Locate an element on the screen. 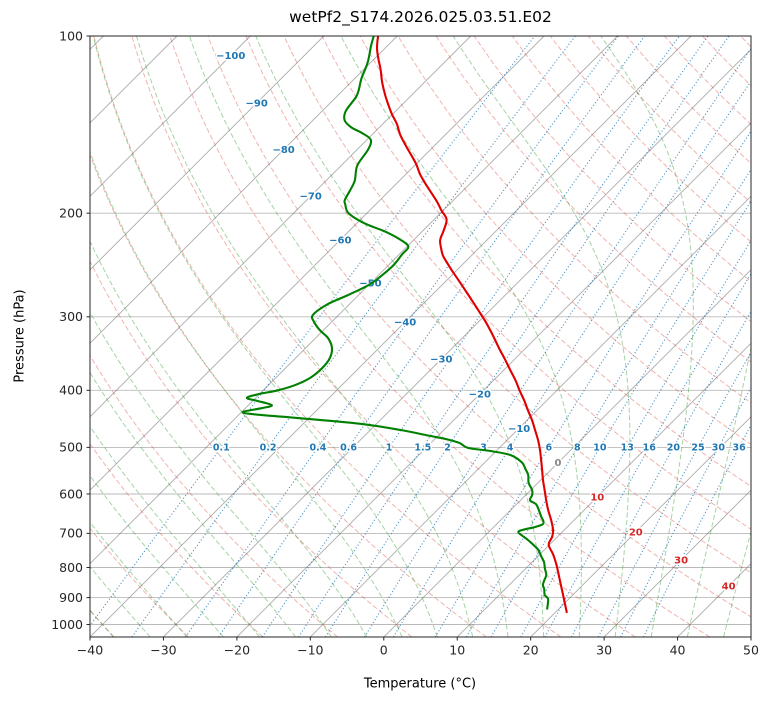 This screenshot has width=775, height=708. y-tick-label: 400 is located at coordinates (71, 390).